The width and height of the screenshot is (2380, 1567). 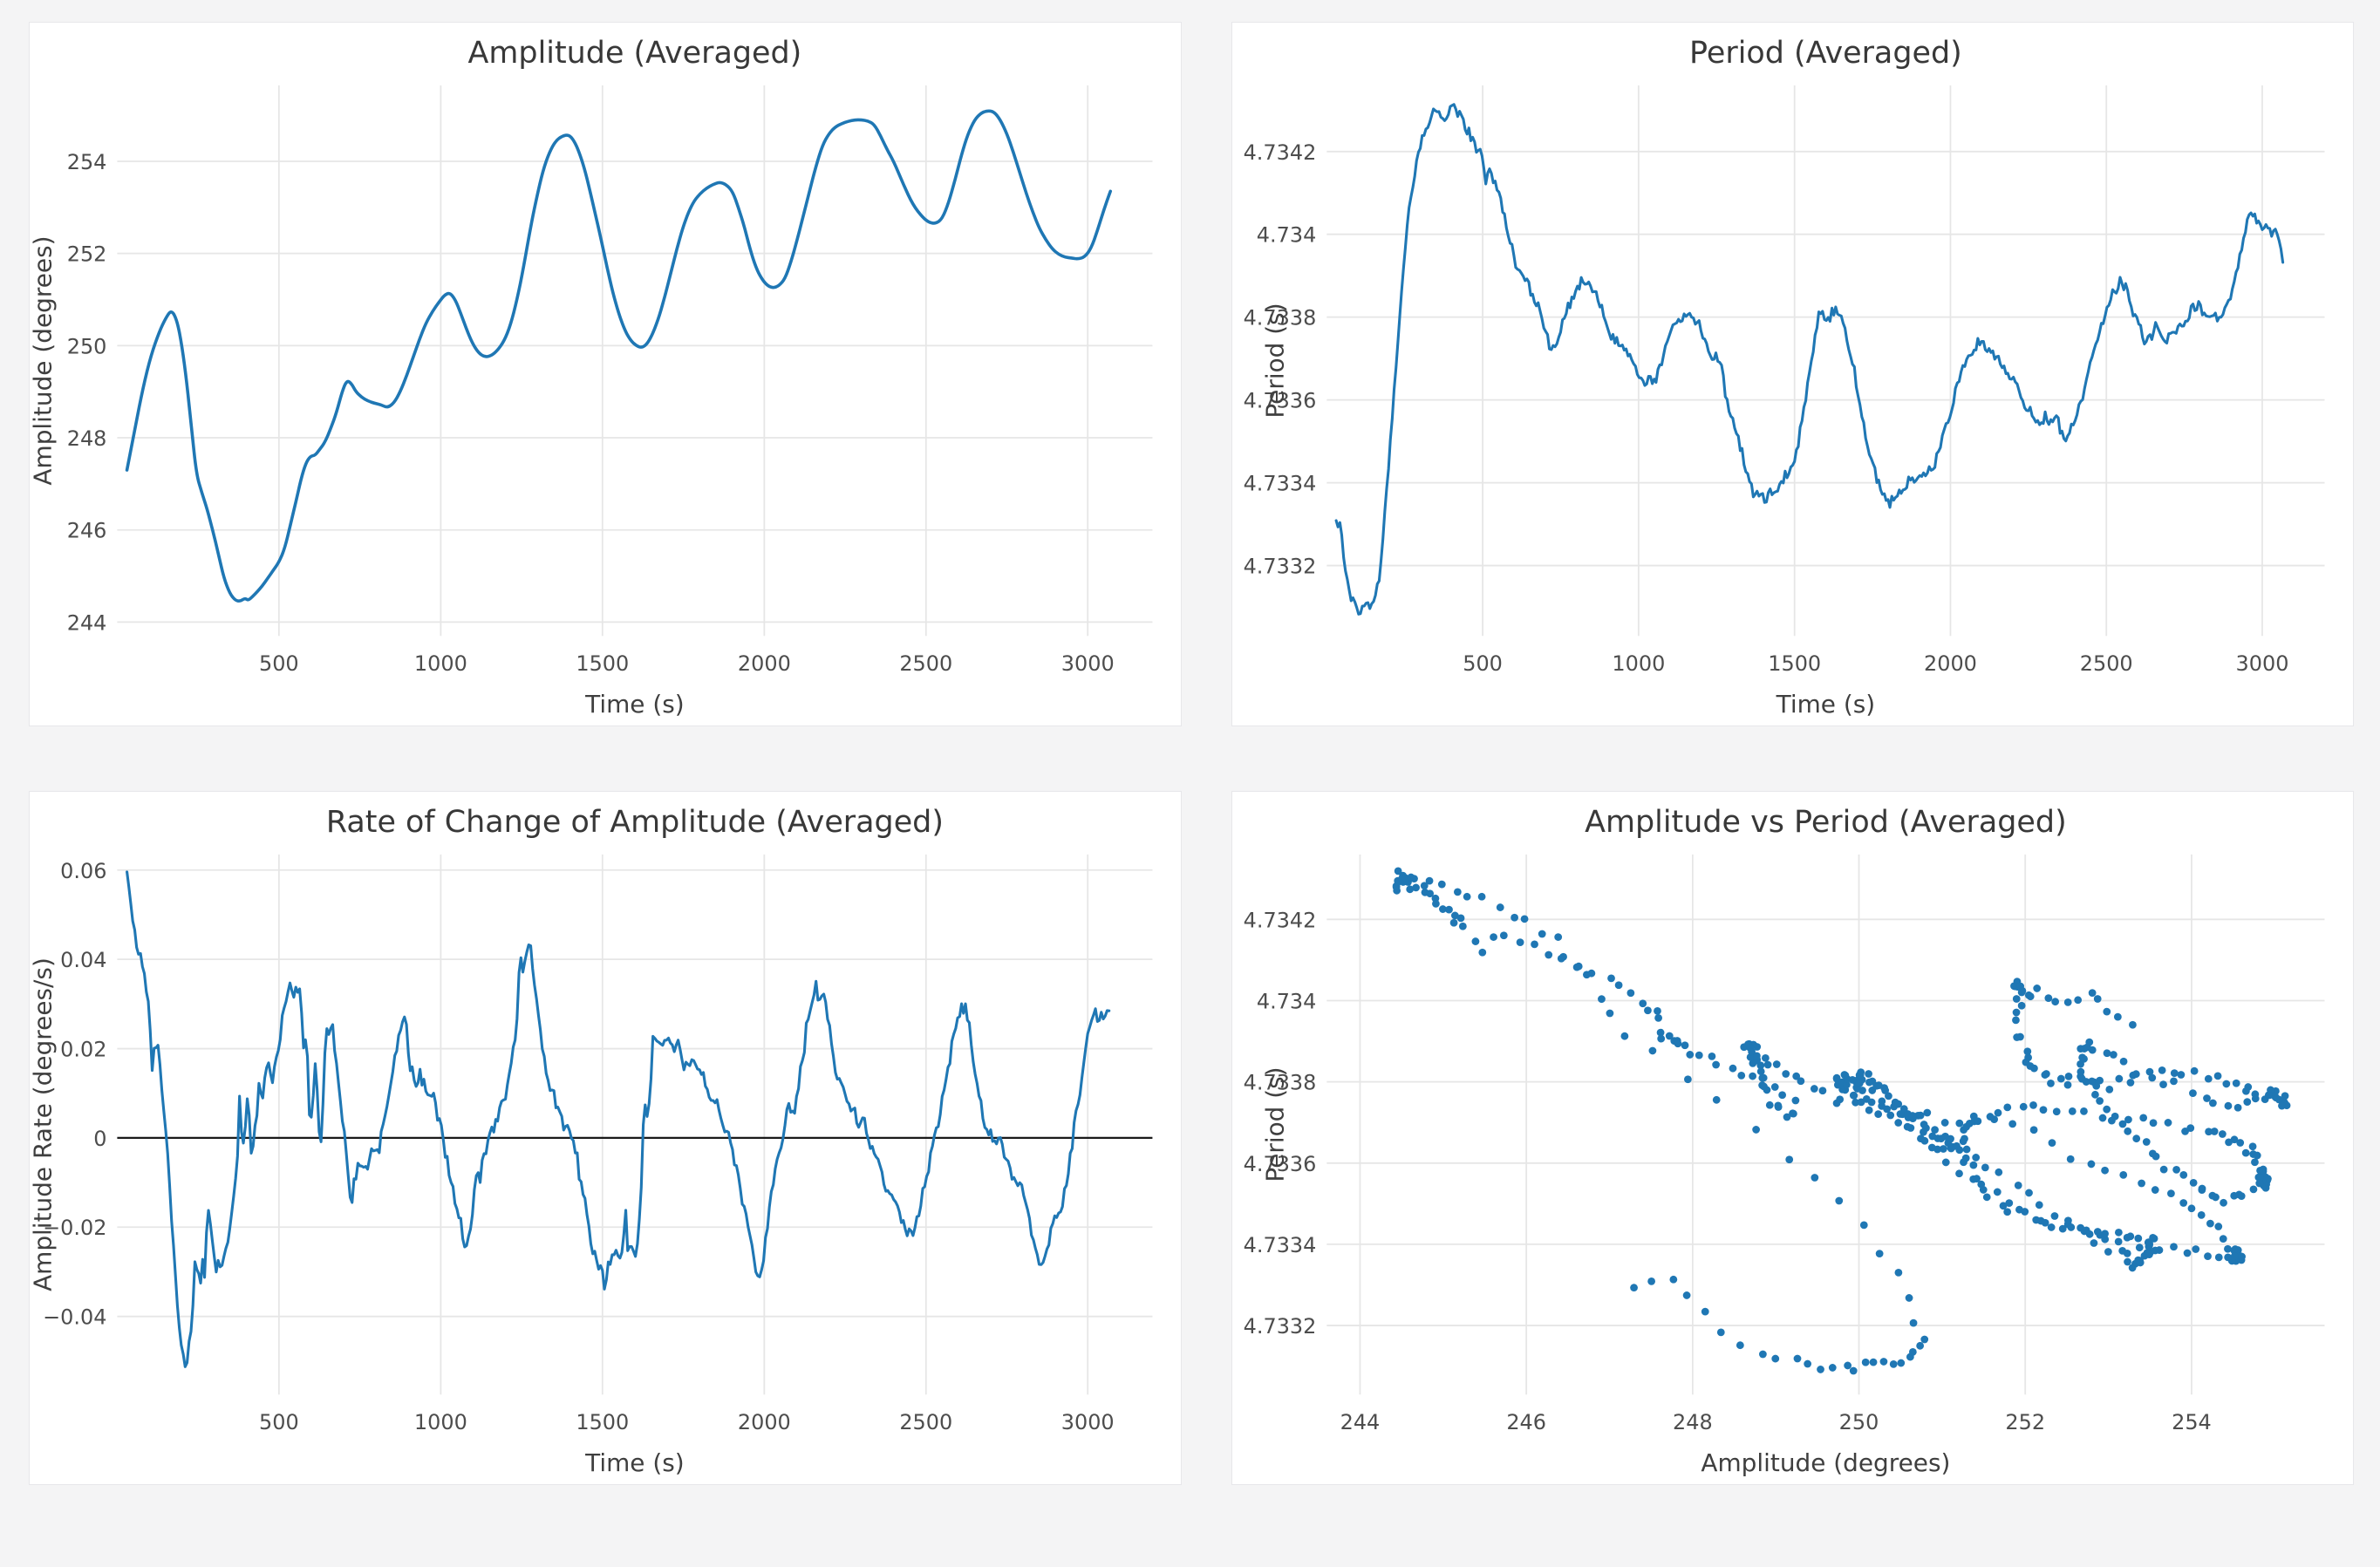 What do you see at coordinates (1638, 663) in the screenshot?
I see `x-tick-label: 1000` at bounding box center [1638, 663].